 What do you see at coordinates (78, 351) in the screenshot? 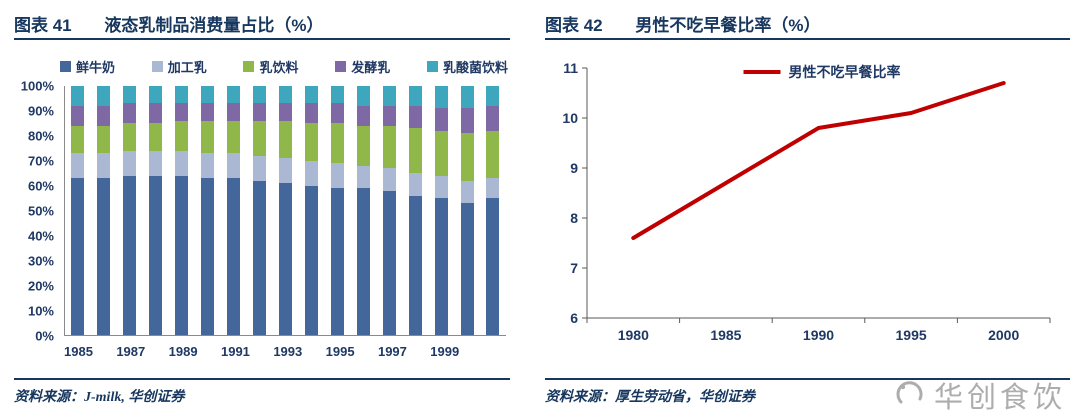
I see `x-tick-label: 1985` at bounding box center [78, 351].